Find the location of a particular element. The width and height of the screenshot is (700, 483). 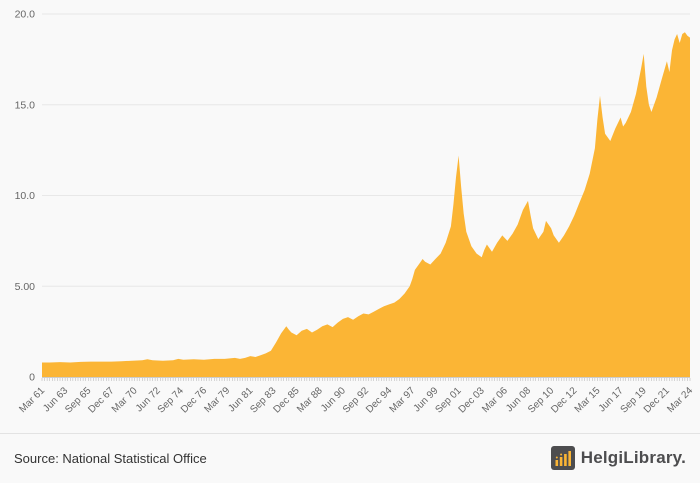

y-tick-label: 15.0 is located at coordinates (25, 105).